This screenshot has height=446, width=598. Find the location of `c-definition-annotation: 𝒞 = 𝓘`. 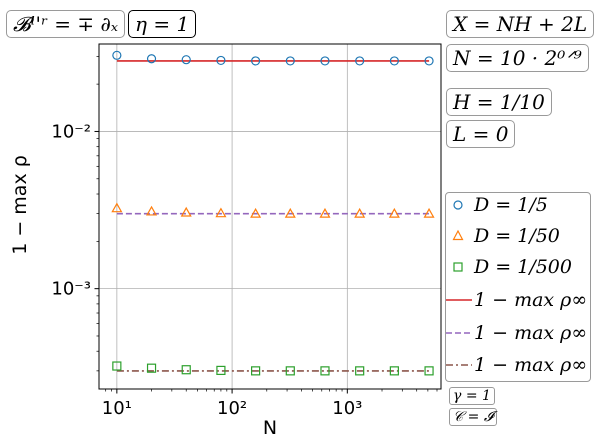

c-definition-annotation: 𝒞 = 𝓘 is located at coordinates (473, 417).